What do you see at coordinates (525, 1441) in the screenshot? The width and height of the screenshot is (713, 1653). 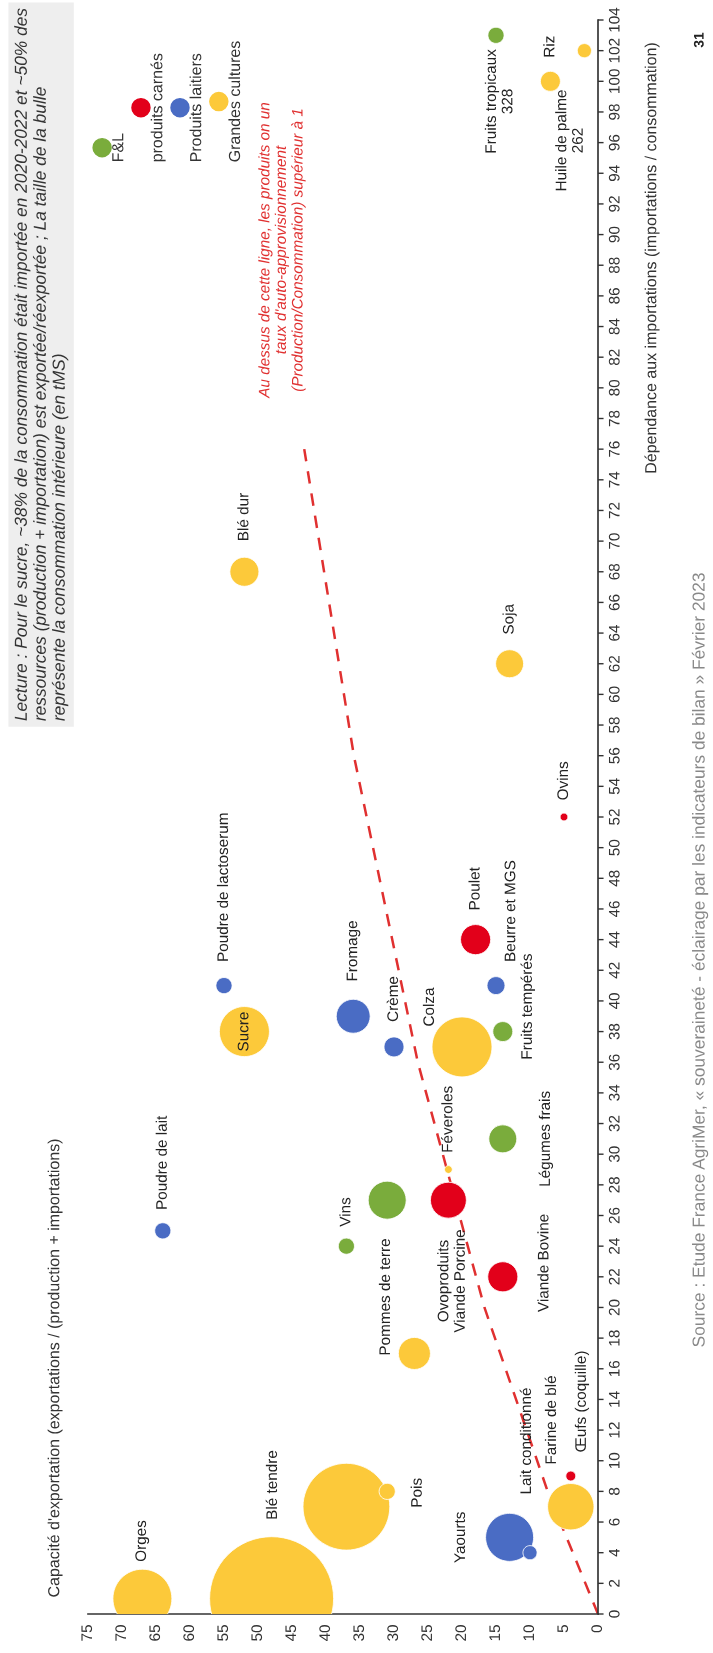 I see `annotation: Lait conditionné` at bounding box center [525, 1441].